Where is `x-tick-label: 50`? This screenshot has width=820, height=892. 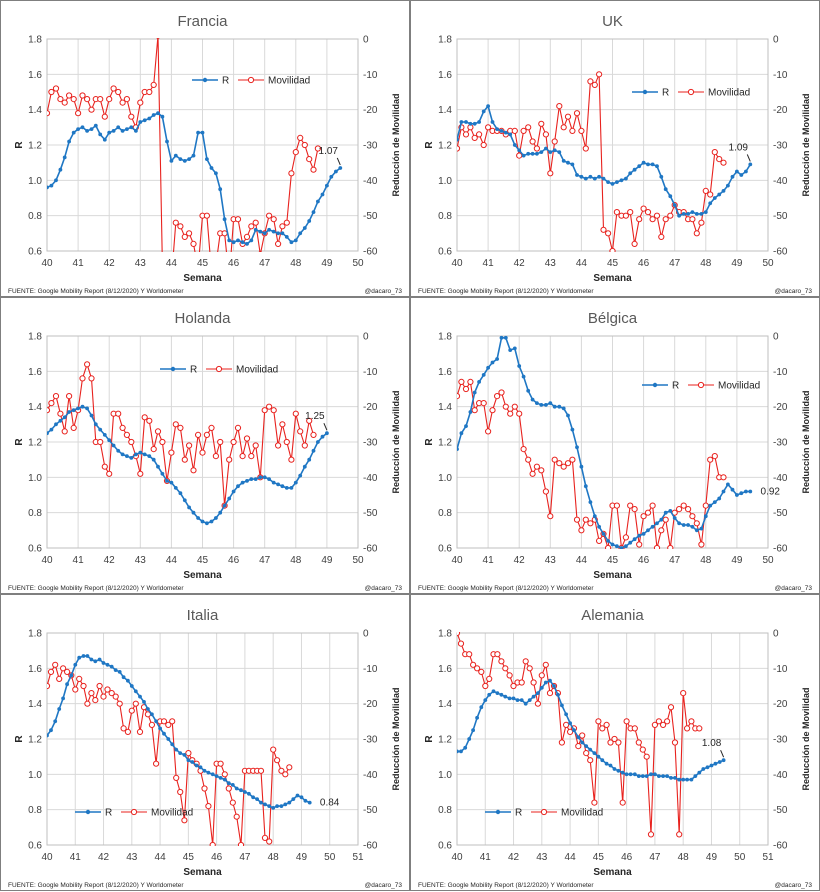 x-tick-label: 50 is located at coordinates (358, 263).